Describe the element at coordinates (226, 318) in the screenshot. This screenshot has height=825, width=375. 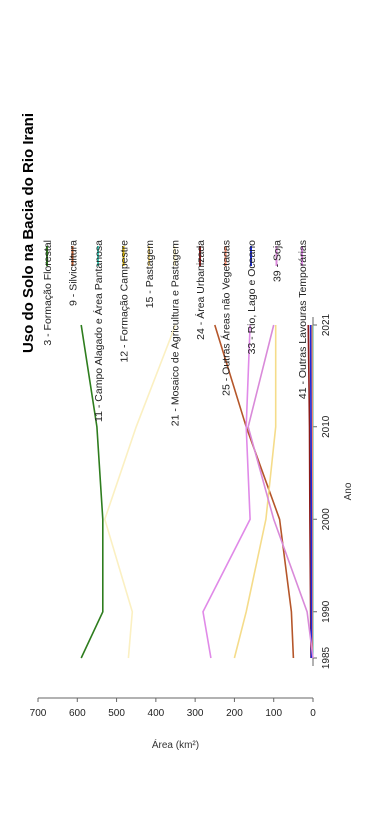
I see `legend-label: 25 - Outras Áreas não Vegetadas` at that location.